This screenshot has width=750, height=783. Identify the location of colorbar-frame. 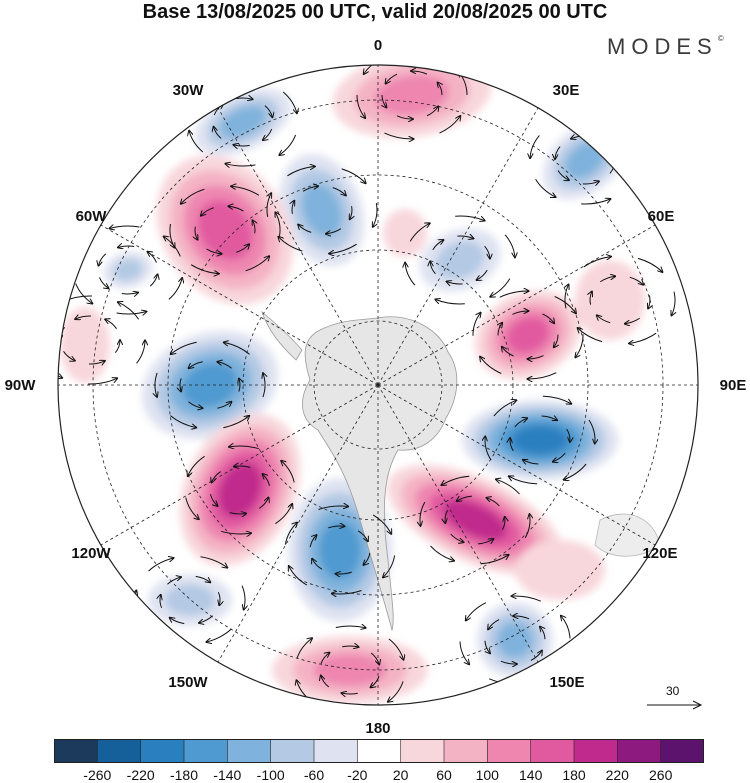
(379, 751).